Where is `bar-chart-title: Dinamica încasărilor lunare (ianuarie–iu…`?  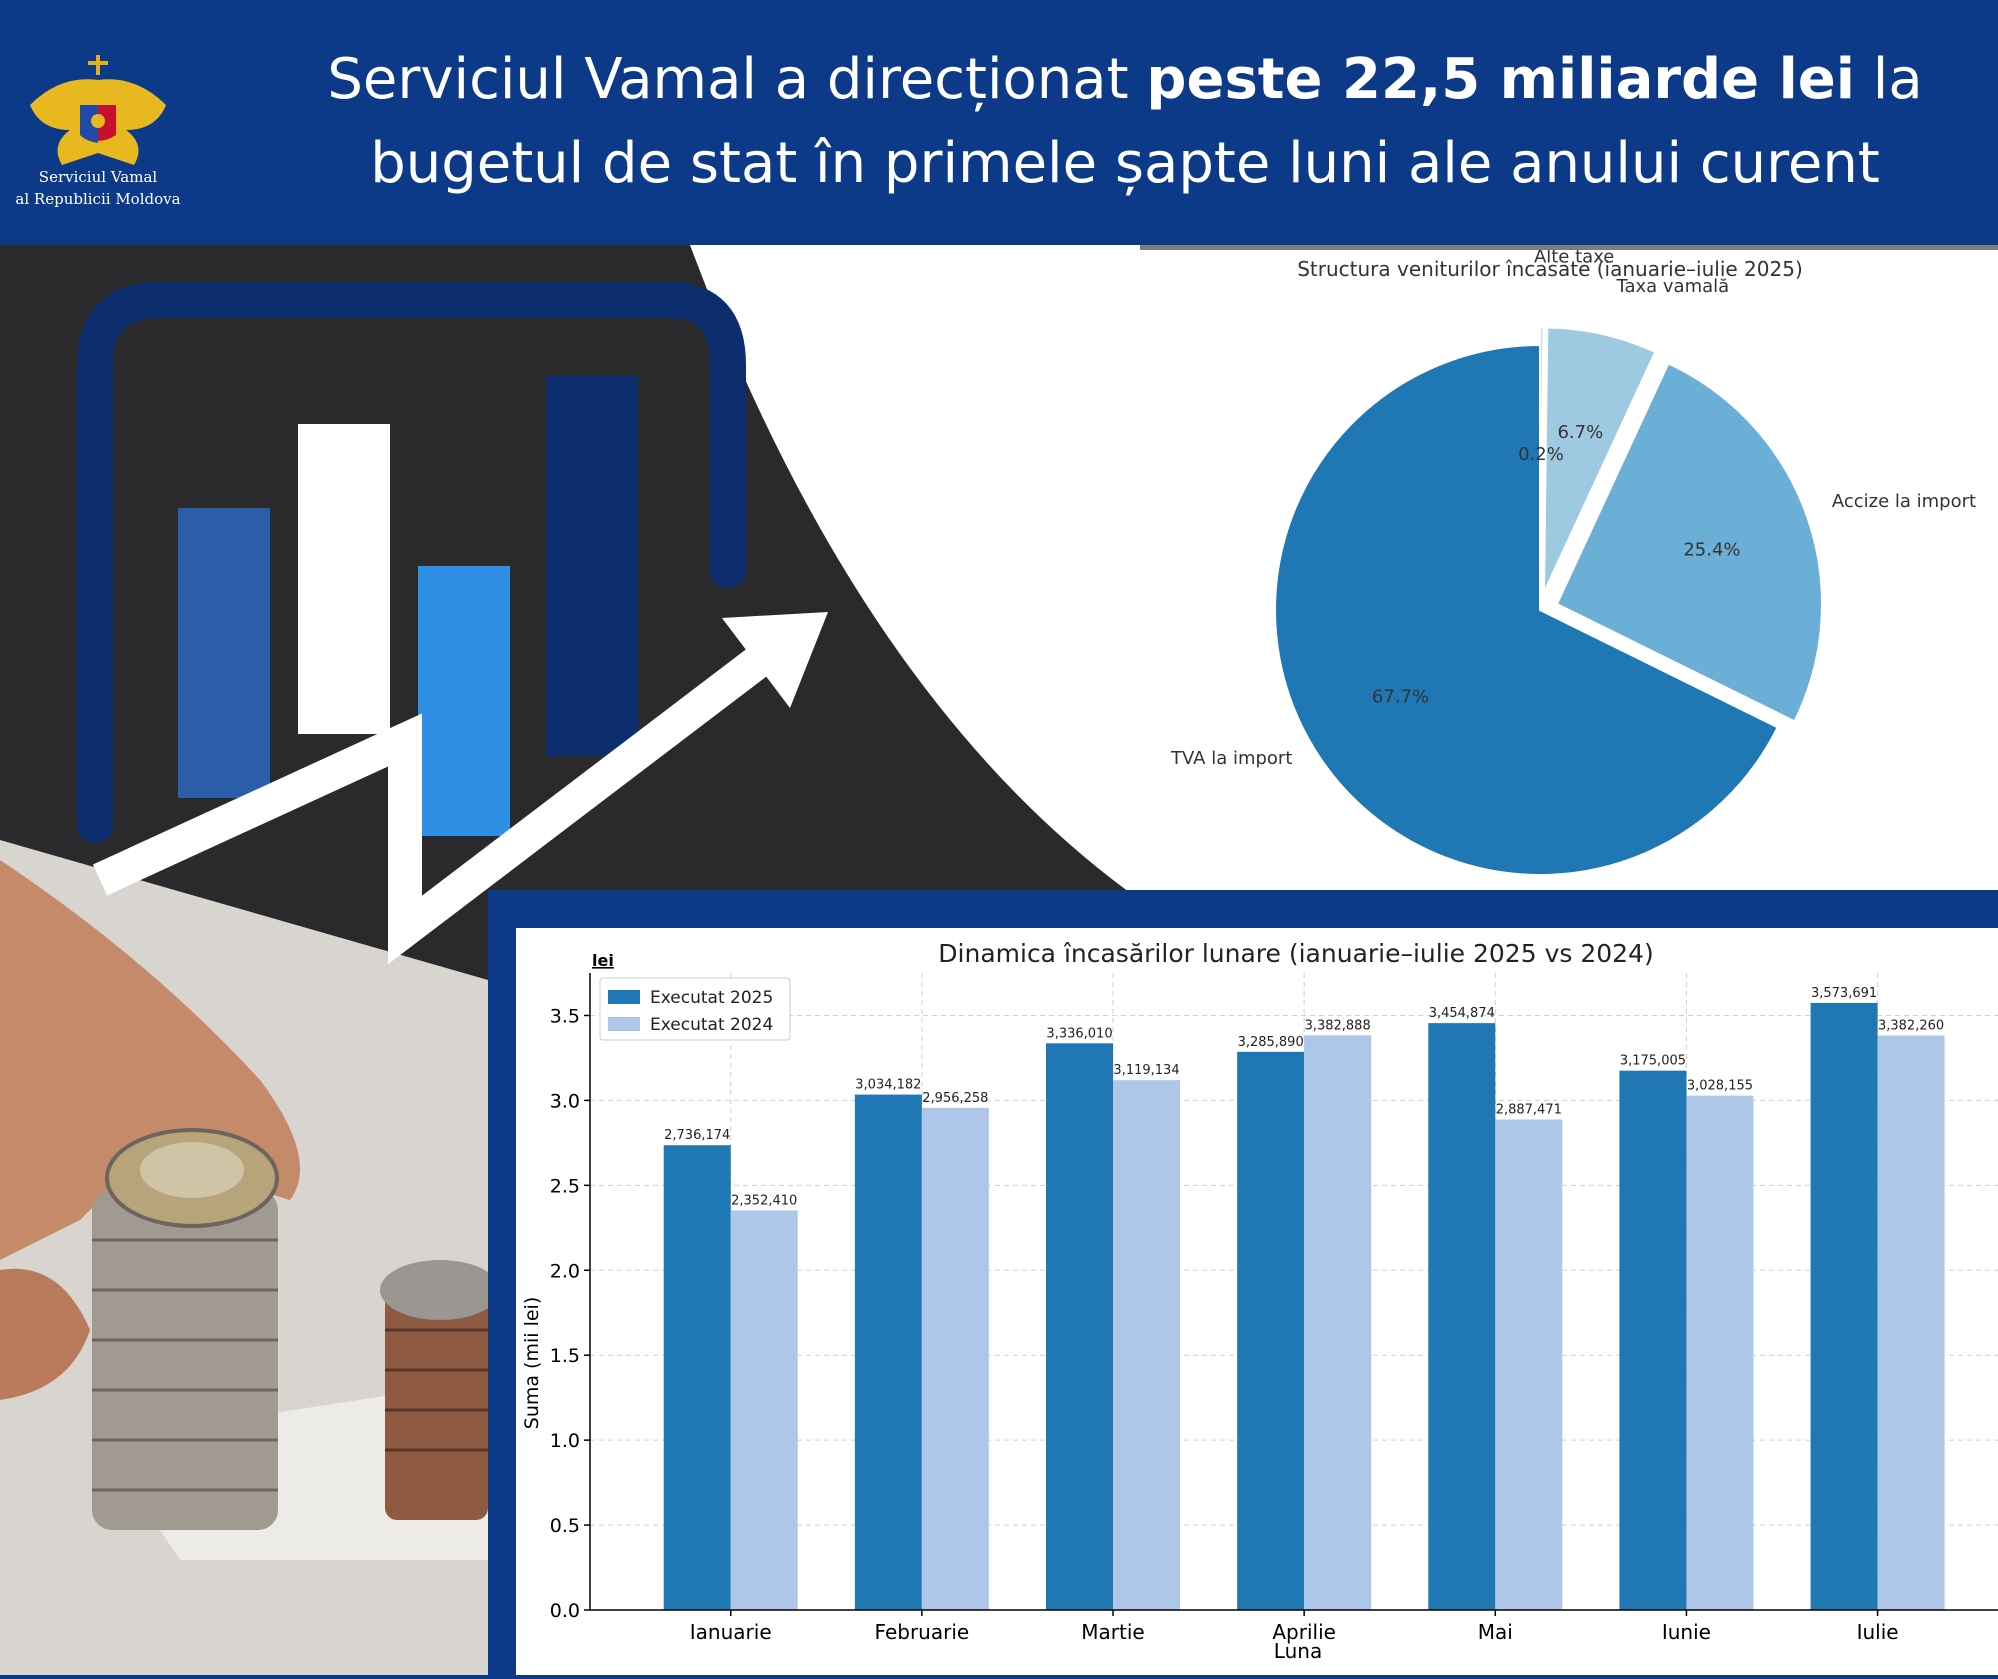
bar-chart-title: Dinamica încasărilor lunare (ianuarie–iu… is located at coordinates (1295, 953).